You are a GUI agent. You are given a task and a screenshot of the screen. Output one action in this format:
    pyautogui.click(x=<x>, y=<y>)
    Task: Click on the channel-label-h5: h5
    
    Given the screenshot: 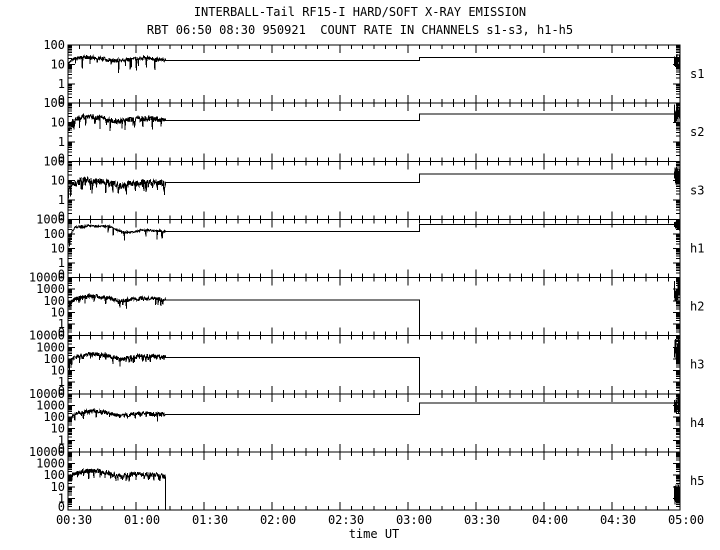 What is the action you would take?
    pyautogui.click(x=697, y=481)
    